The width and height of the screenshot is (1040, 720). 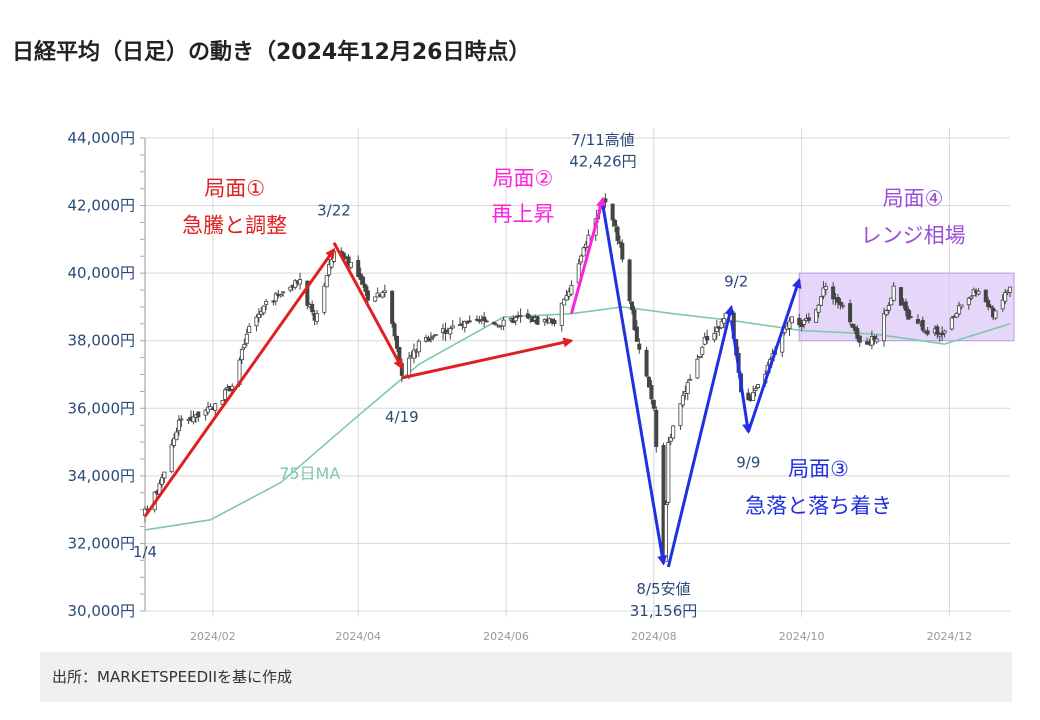 I want to click on x-tick-label: 2024/04, so click(x=358, y=636).